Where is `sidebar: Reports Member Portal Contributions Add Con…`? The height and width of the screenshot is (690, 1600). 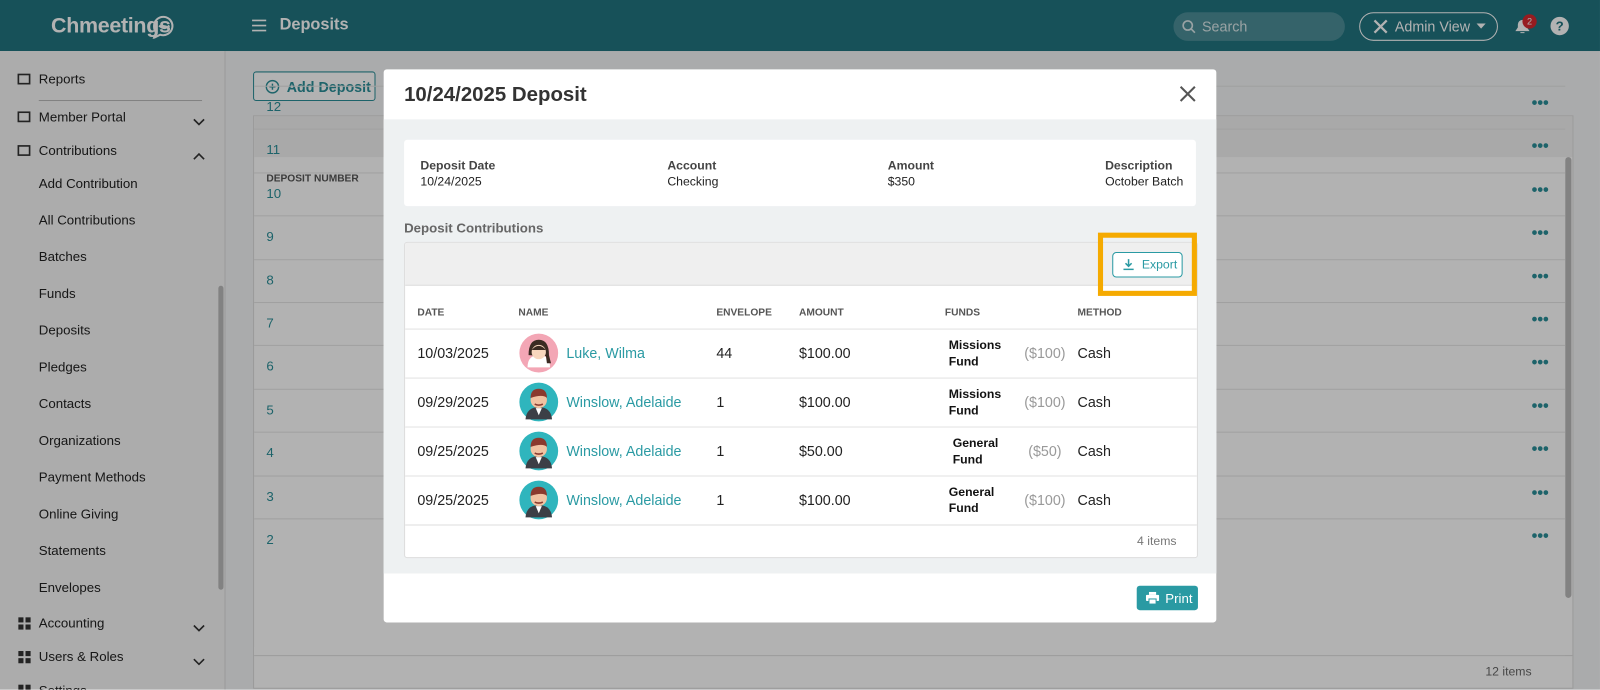
sidebar: Reports Member Portal Contributions Add Con… is located at coordinates (113, 370).